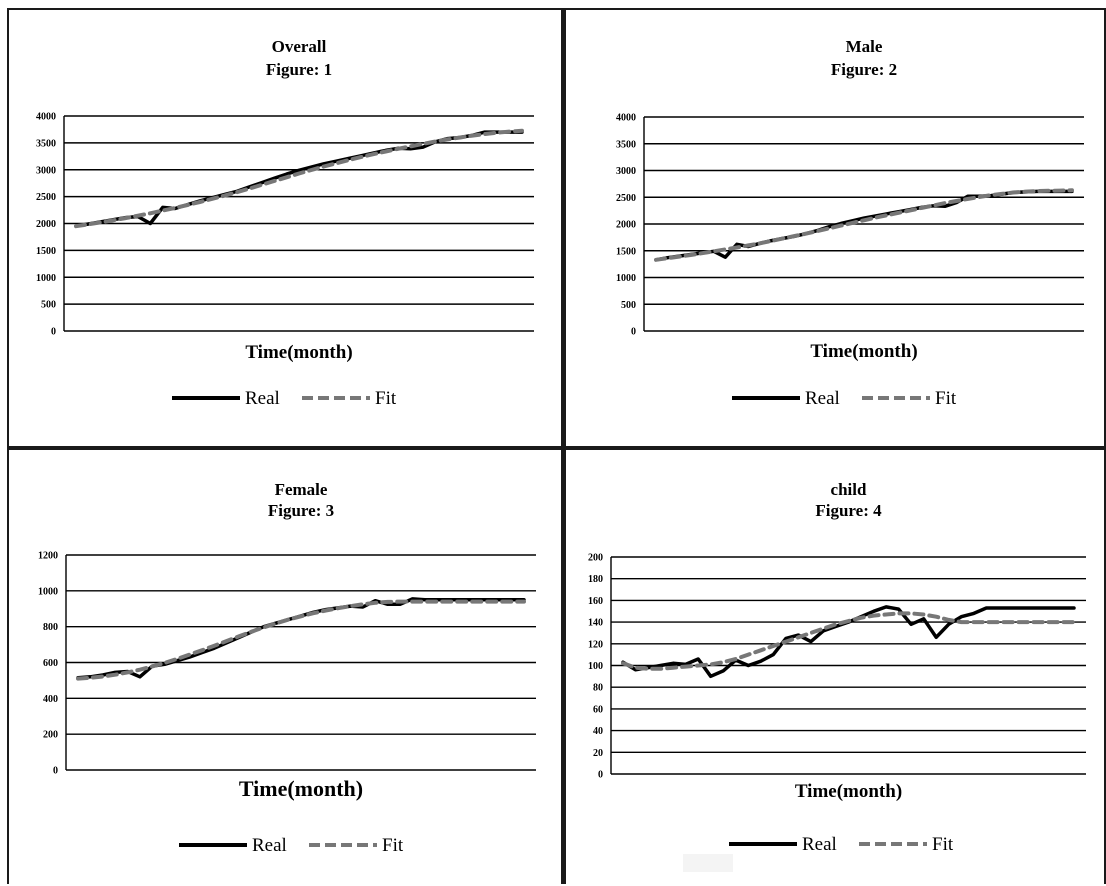  Describe the element at coordinates (595, 666) in the screenshot. I see `y-tick-label: 100` at that location.